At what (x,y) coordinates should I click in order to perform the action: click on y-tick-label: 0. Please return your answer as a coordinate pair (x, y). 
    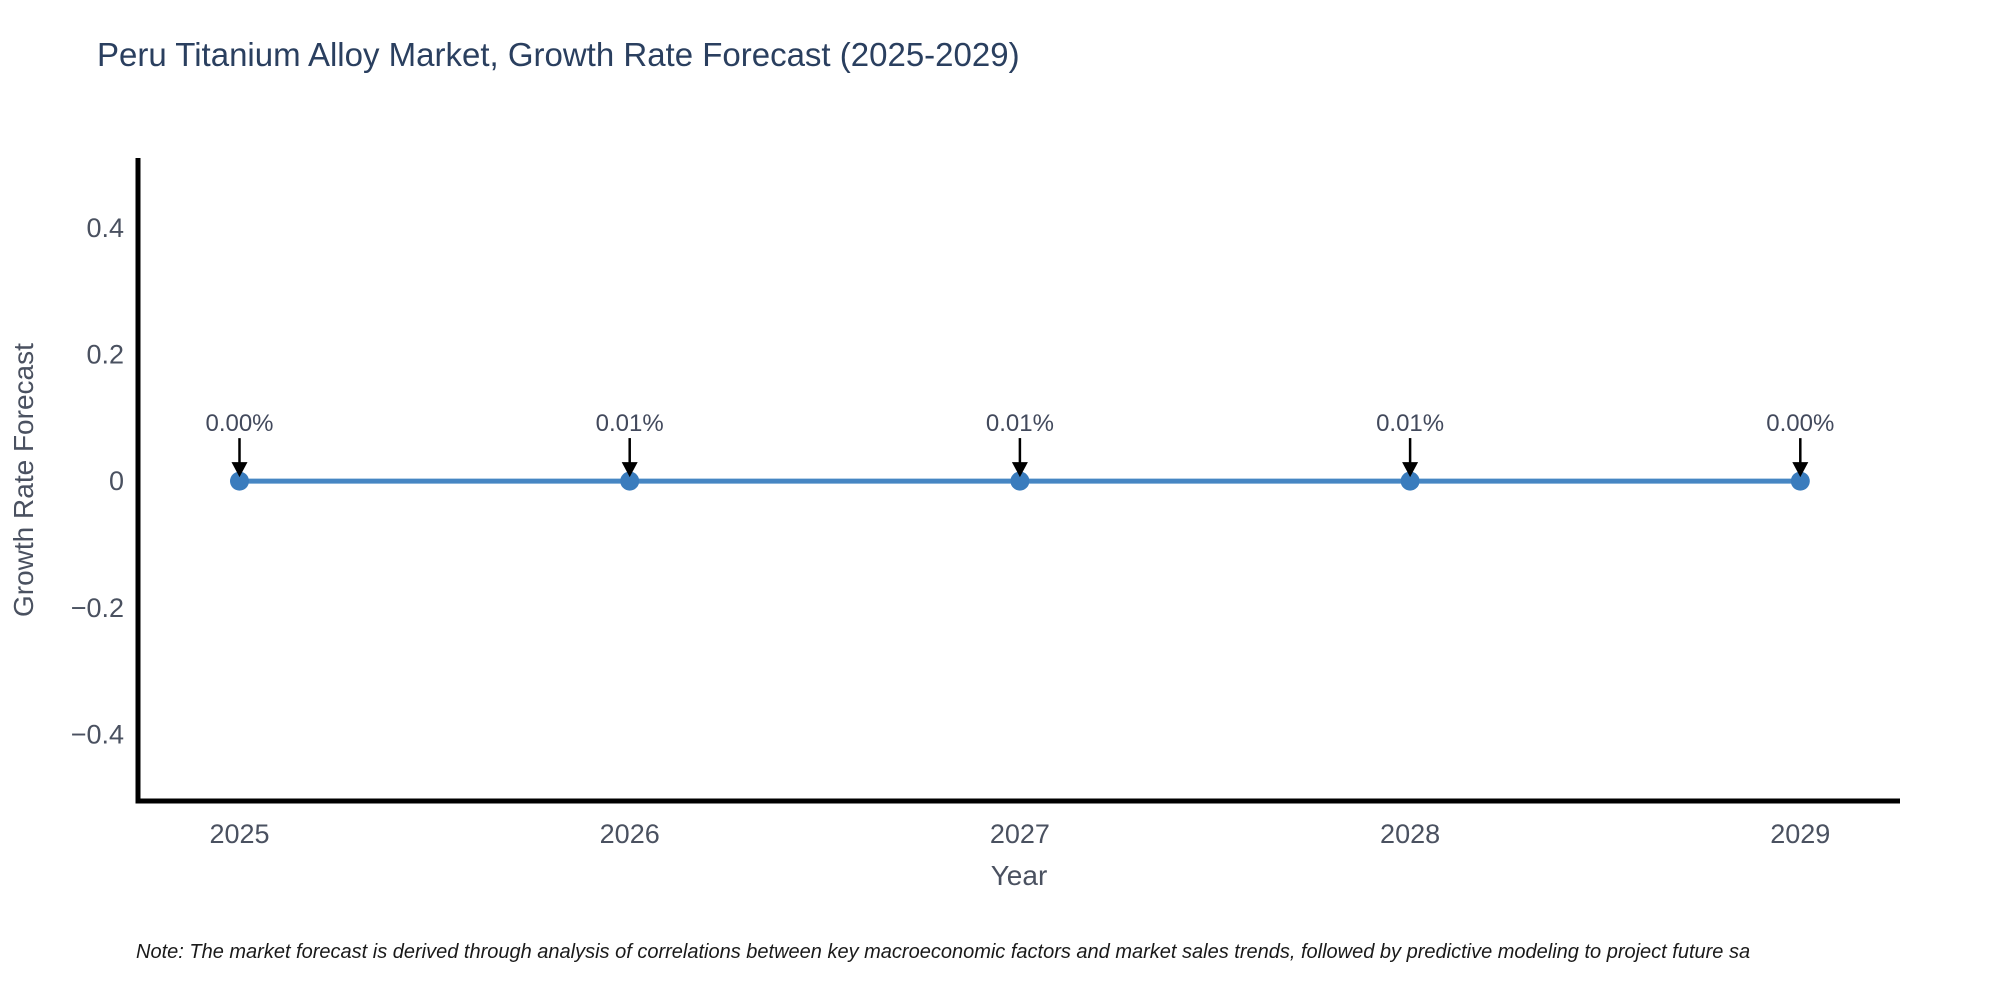
    Looking at the image, I should click on (116, 481).